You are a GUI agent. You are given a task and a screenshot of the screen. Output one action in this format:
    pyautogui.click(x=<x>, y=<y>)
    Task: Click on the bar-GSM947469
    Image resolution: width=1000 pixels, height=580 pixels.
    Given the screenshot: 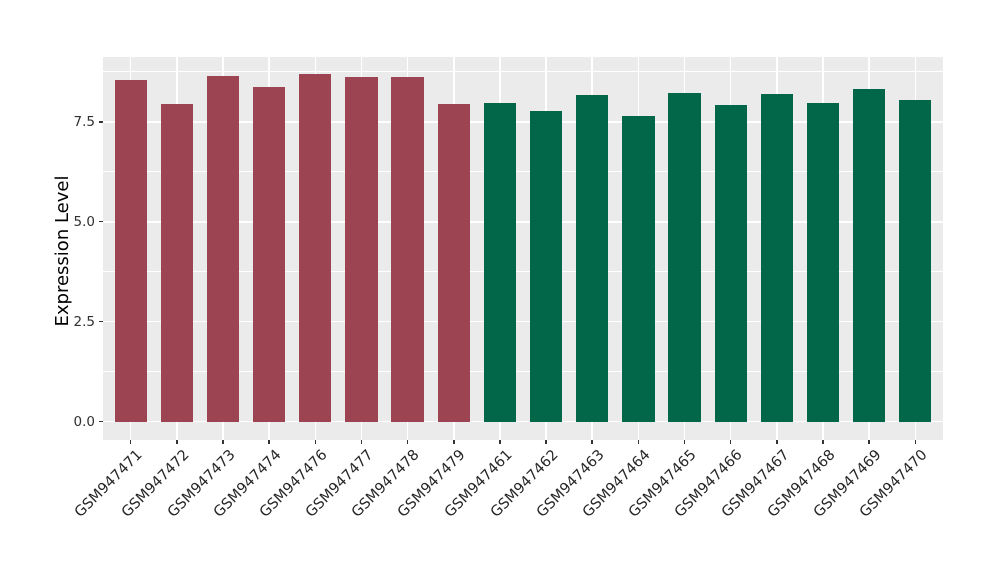 What is the action you would take?
    pyautogui.click(x=869, y=255)
    